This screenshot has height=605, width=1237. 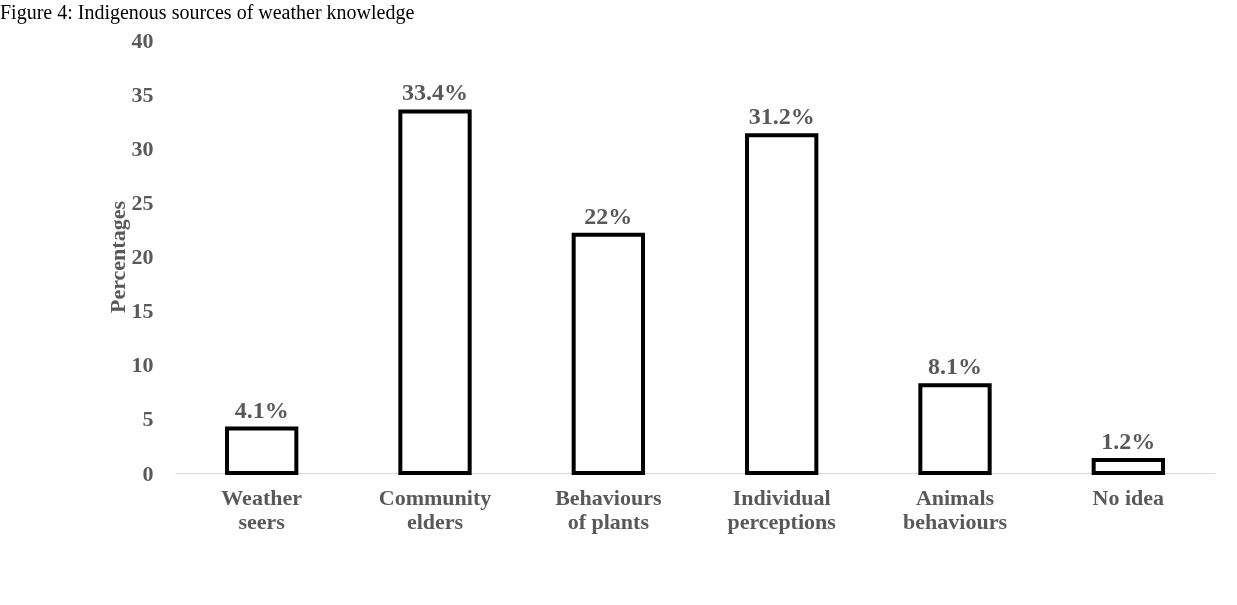 I want to click on data-label: 1.2%, so click(x=1128, y=441).